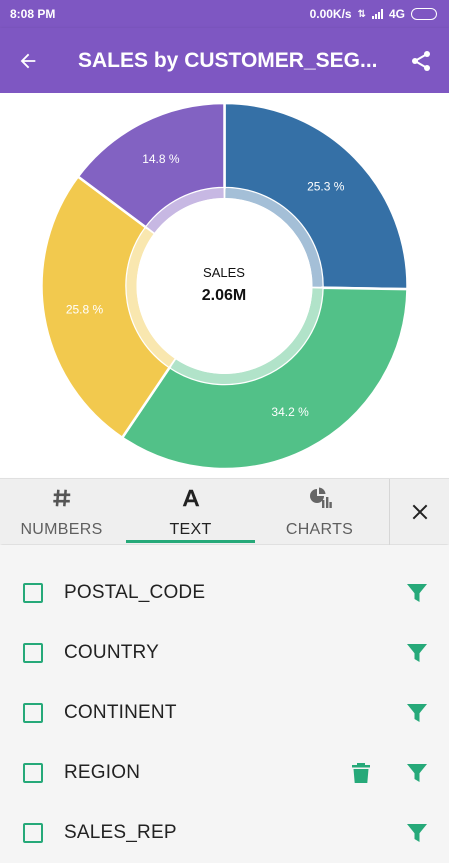 The height and width of the screenshot is (863, 449). I want to click on tab-numbers: NUMBERS, so click(63, 512).